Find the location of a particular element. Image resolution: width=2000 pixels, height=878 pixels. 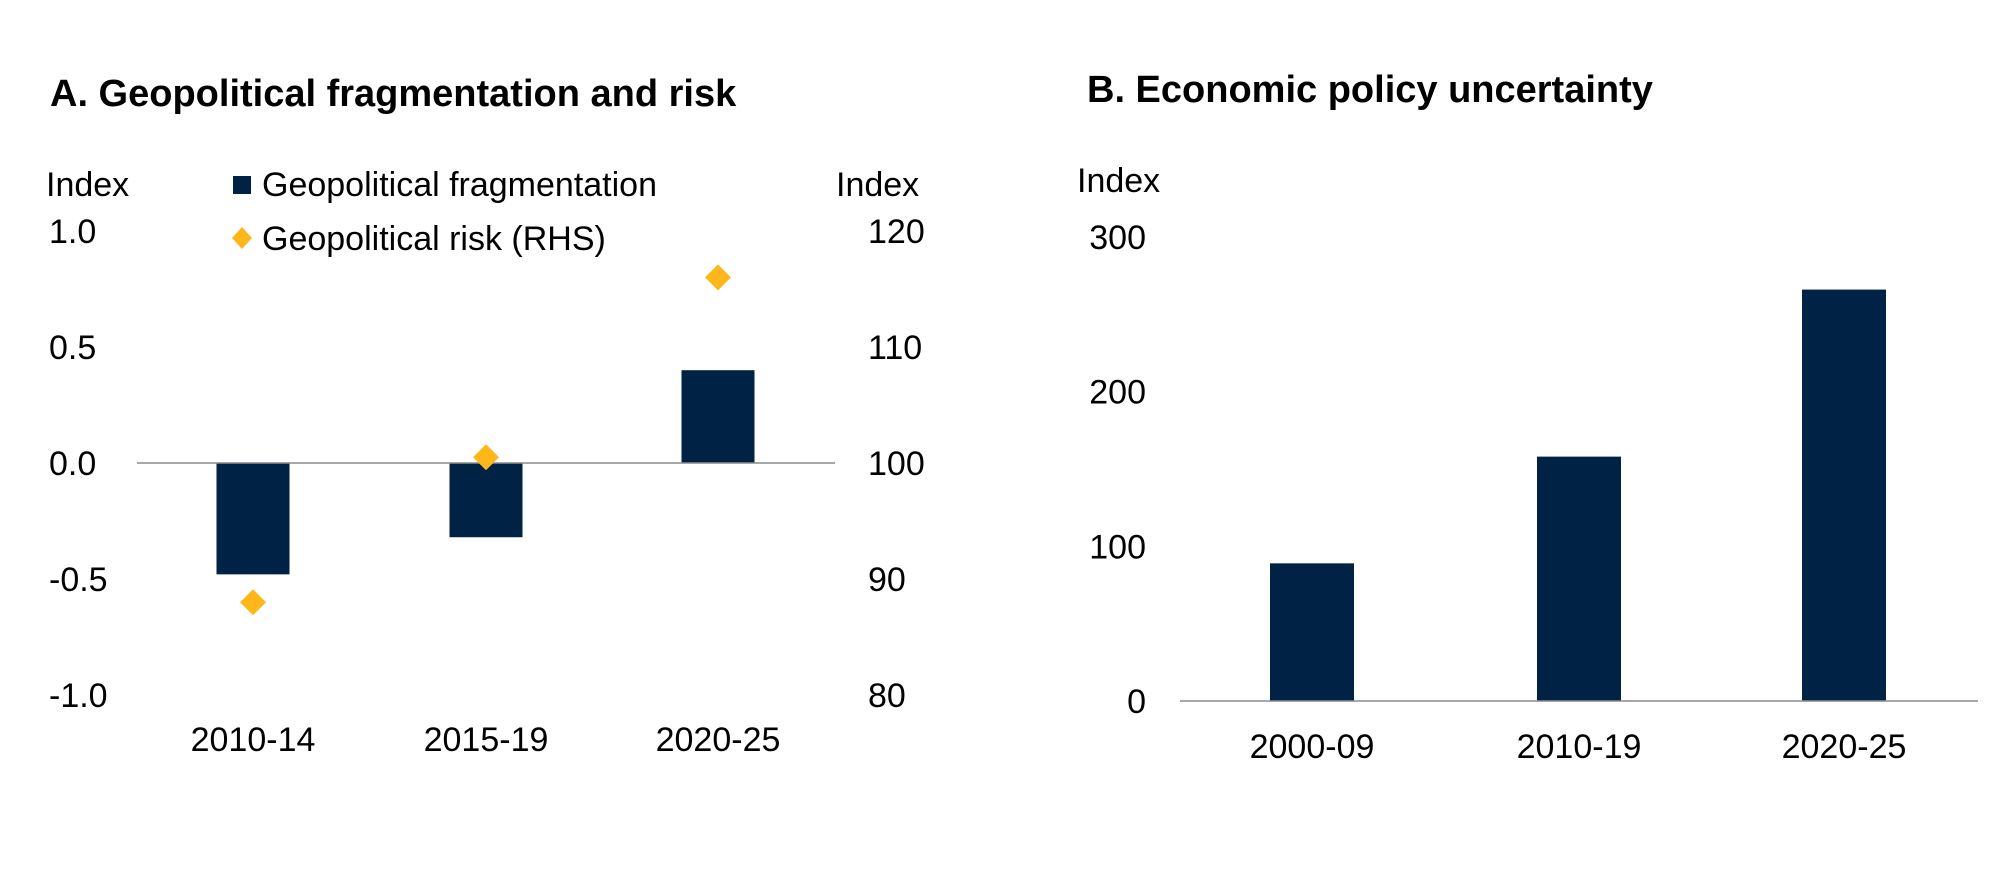

chart-a-right-tick: 100 is located at coordinates (896, 464).